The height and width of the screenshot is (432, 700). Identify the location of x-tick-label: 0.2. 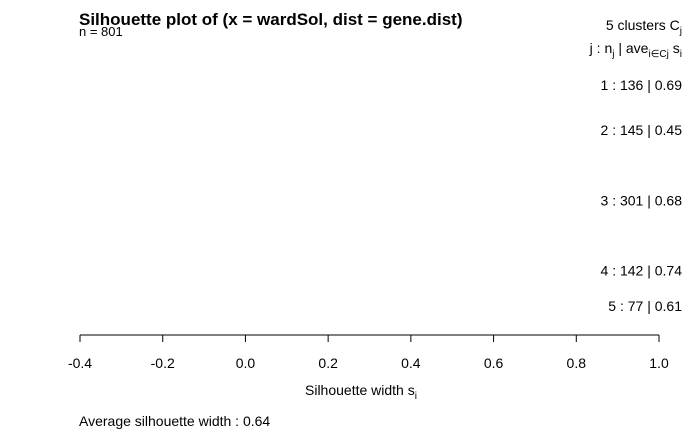
(328, 363).